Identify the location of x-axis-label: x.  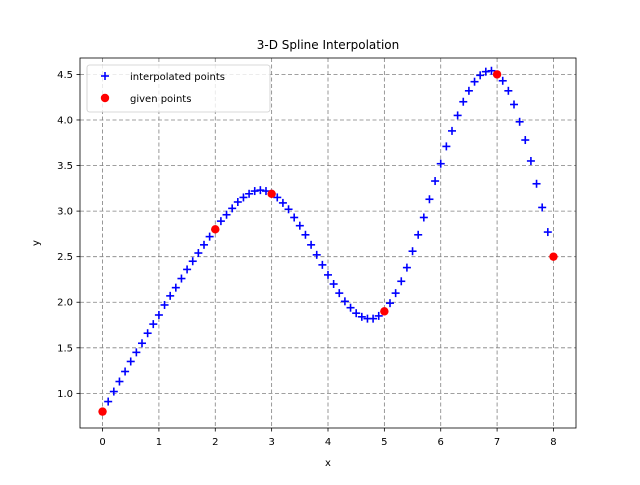
(328, 463).